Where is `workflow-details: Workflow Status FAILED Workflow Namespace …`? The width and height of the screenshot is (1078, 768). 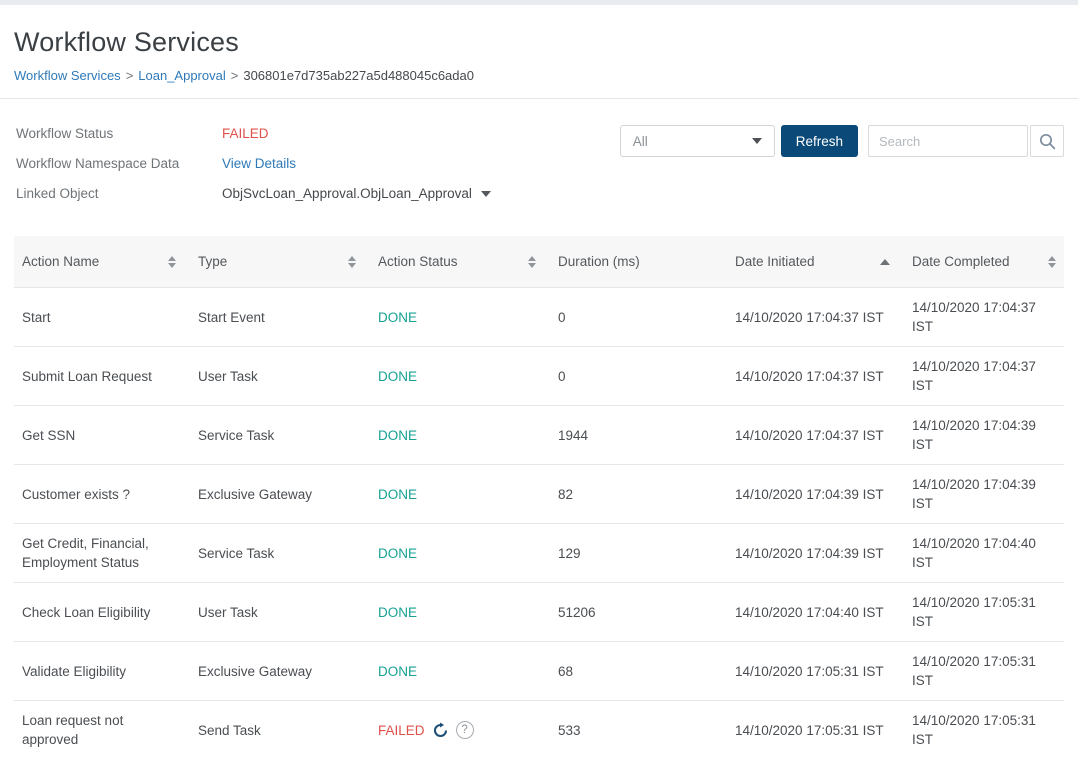
workflow-details: Workflow Status FAILED Workflow Namespace … is located at coordinates (253, 163).